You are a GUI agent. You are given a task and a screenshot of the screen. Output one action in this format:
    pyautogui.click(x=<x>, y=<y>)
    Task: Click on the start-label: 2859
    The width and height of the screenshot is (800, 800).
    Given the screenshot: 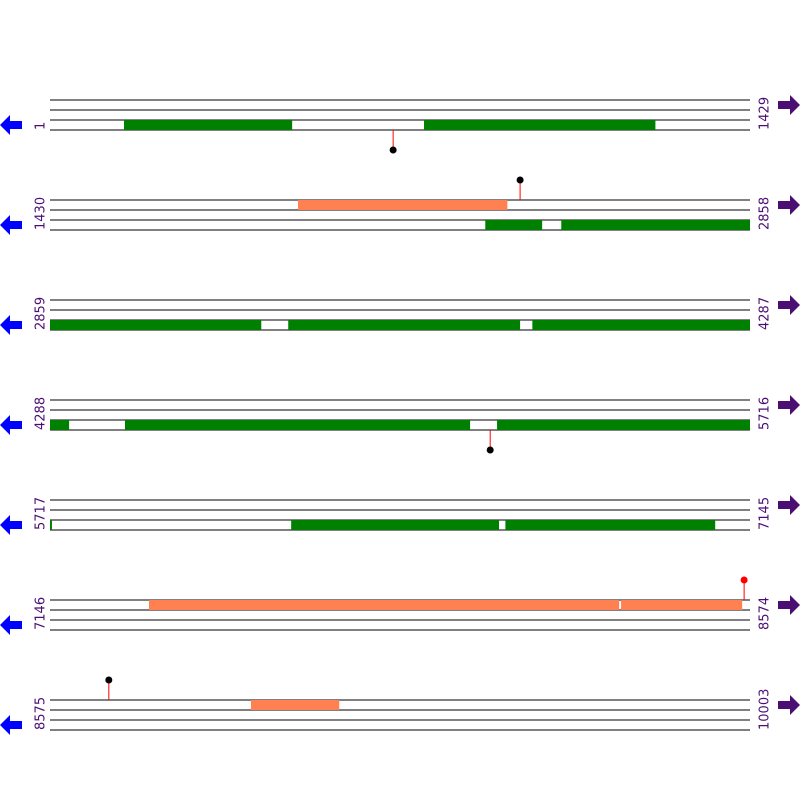 What is the action you would take?
    pyautogui.click(x=41, y=313)
    